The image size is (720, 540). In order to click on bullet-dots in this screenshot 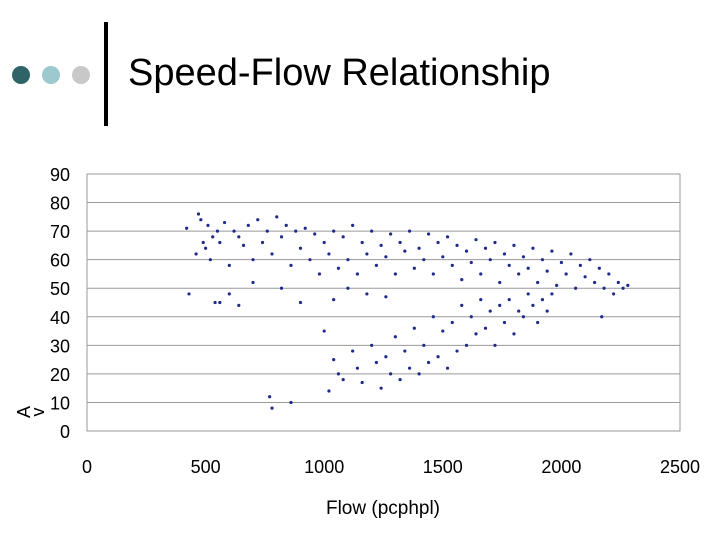, I will do `click(52, 76)`.